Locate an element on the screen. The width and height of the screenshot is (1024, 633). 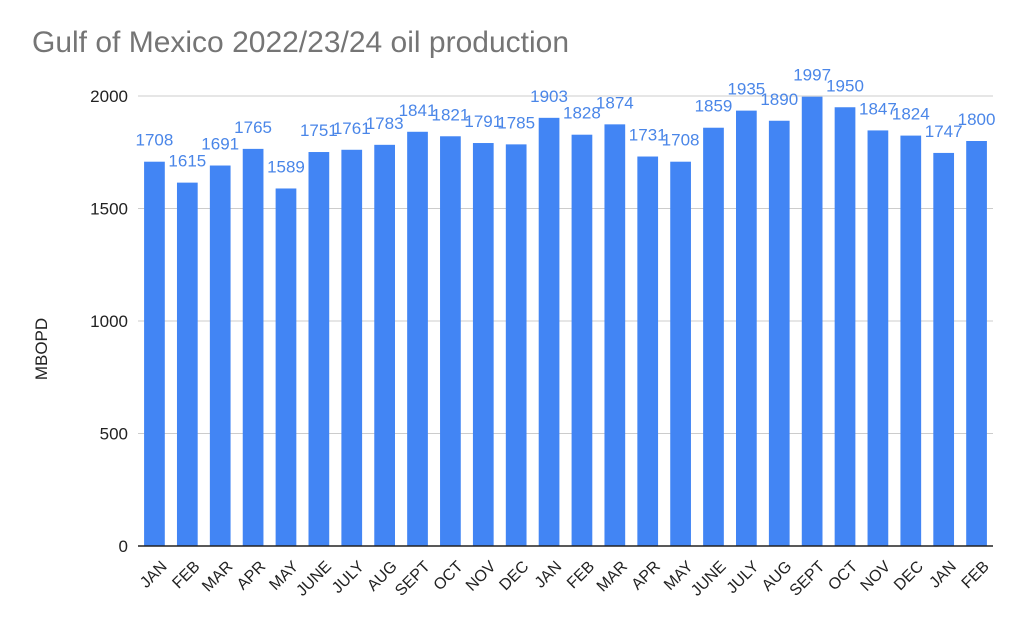
data-label: 1950 is located at coordinates (845, 85).